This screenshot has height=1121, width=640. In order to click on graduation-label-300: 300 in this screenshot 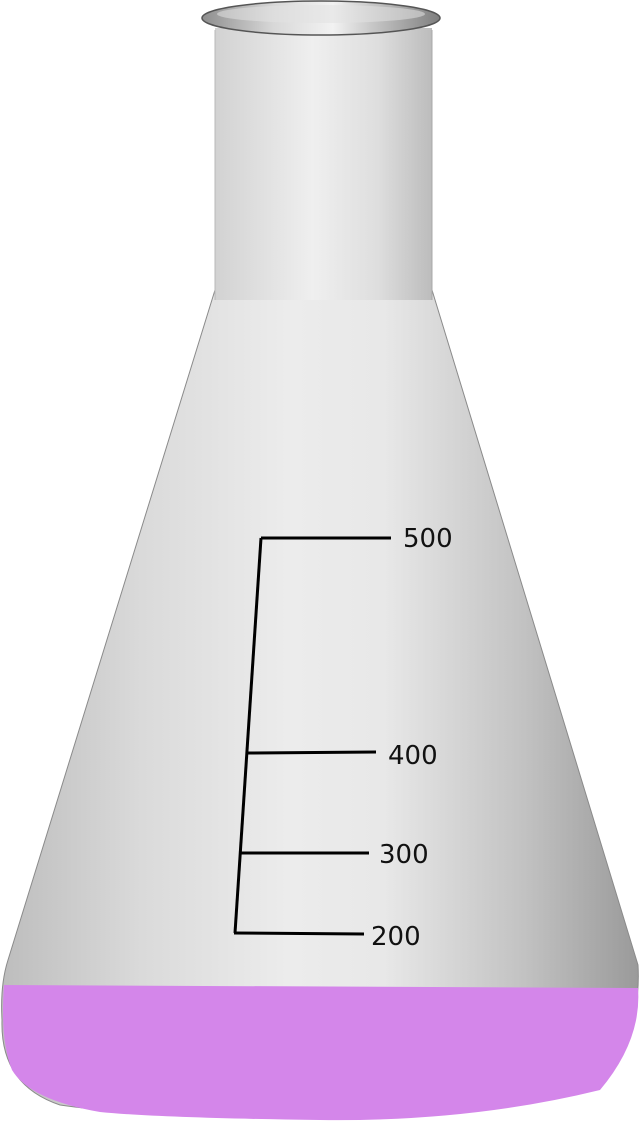, I will do `click(404, 855)`.